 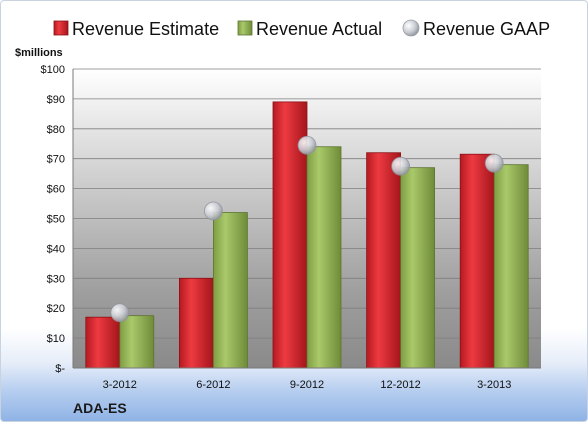 I want to click on y-tick-label: $90, so click(x=56, y=100).